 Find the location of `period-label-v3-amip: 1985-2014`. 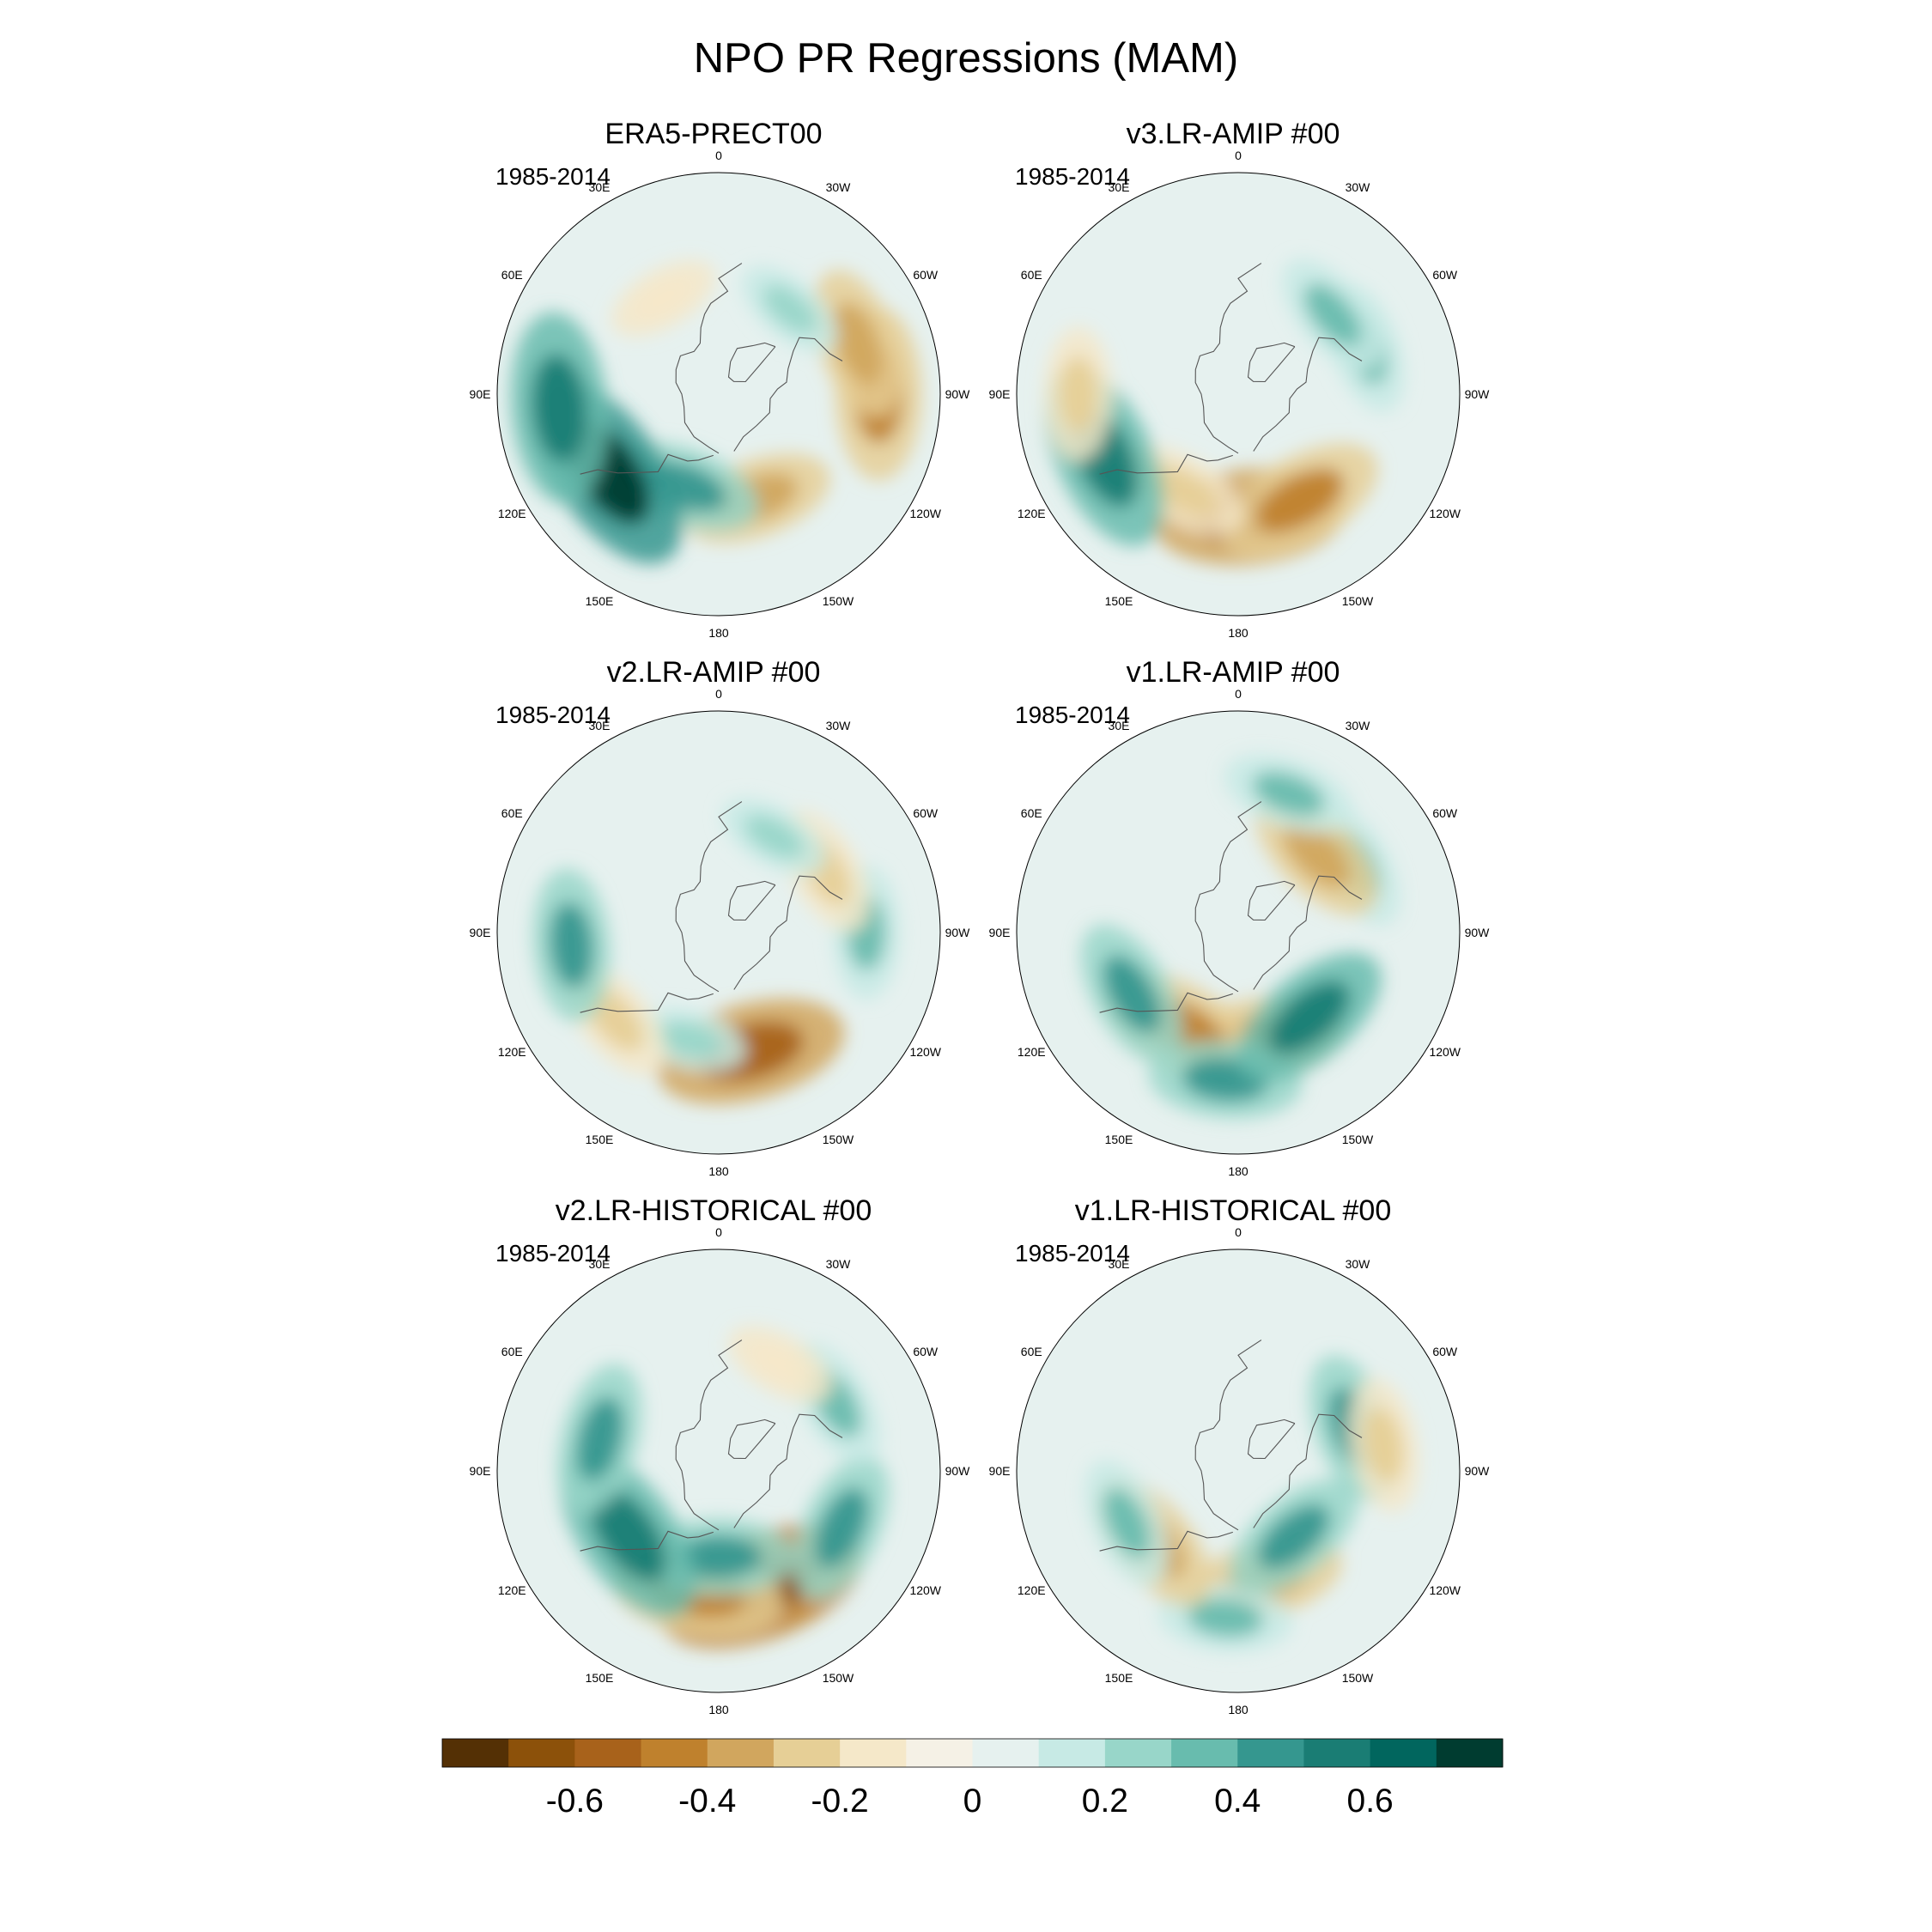

period-label-v3-amip: 1985-2014 is located at coordinates (1072, 176).